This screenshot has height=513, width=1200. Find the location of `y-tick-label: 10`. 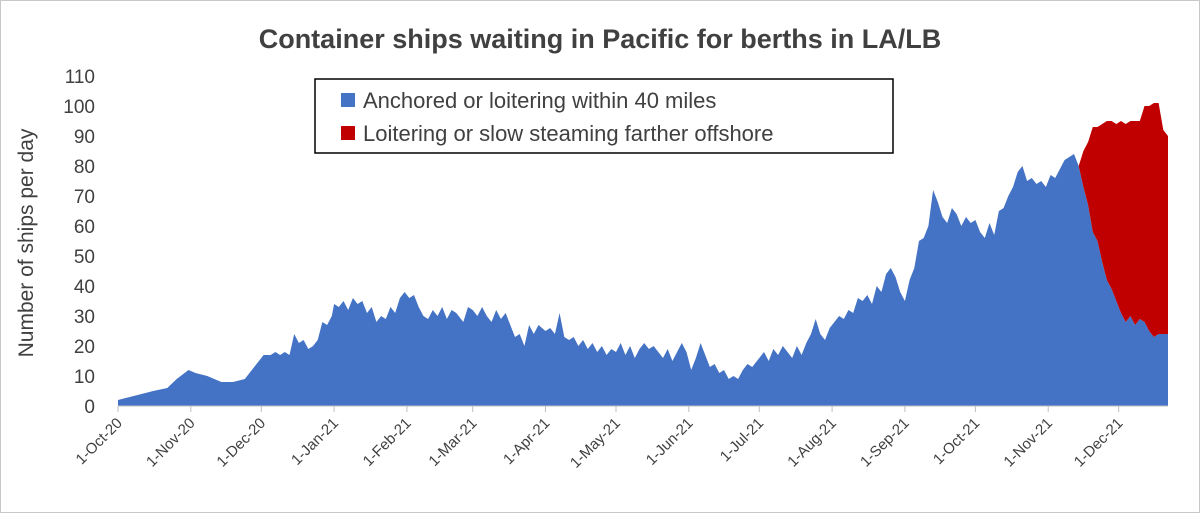

y-tick-label: 10 is located at coordinates (84, 377).